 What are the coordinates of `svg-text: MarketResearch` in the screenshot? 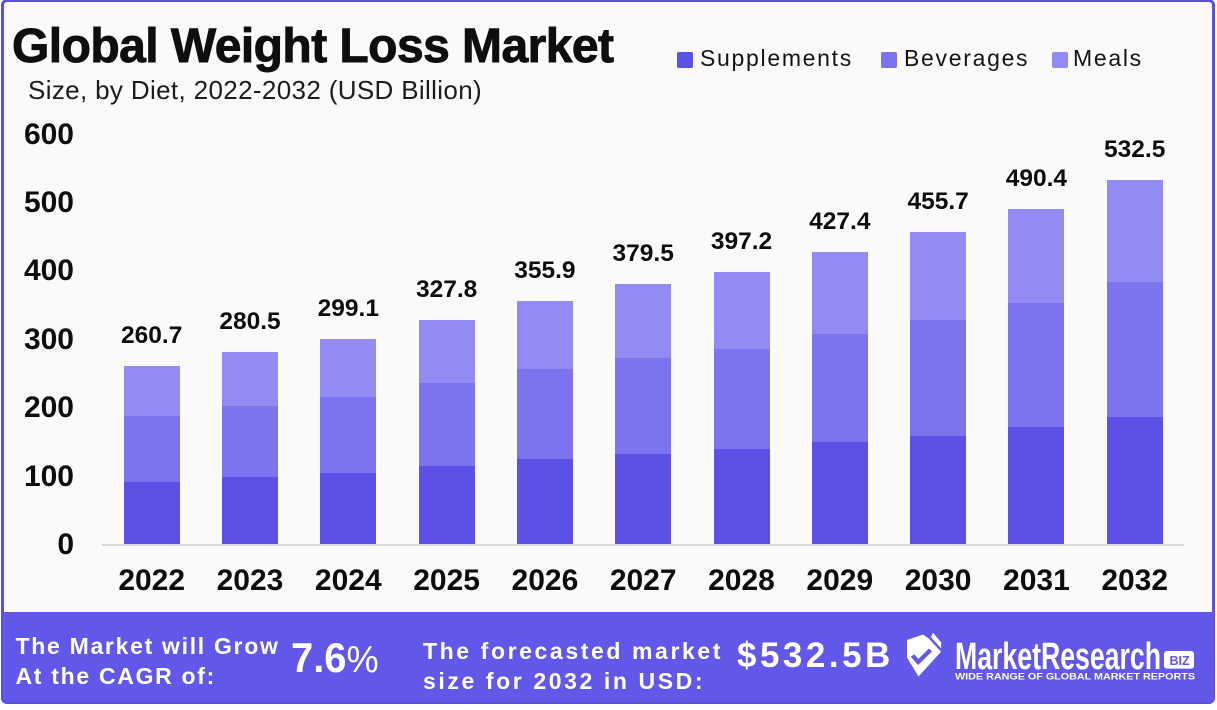 It's located at (1058, 657).